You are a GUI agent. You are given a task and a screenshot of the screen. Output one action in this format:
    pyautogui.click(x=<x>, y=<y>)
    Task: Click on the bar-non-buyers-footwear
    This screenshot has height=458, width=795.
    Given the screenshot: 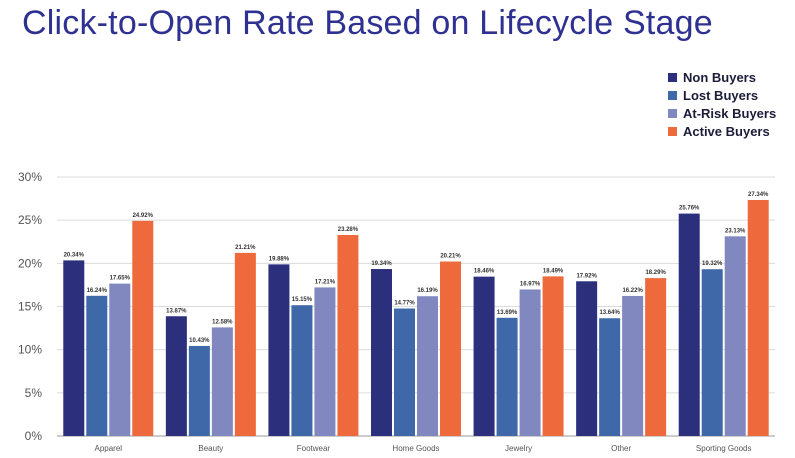 What is the action you would take?
    pyautogui.click(x=279, y=350)
    